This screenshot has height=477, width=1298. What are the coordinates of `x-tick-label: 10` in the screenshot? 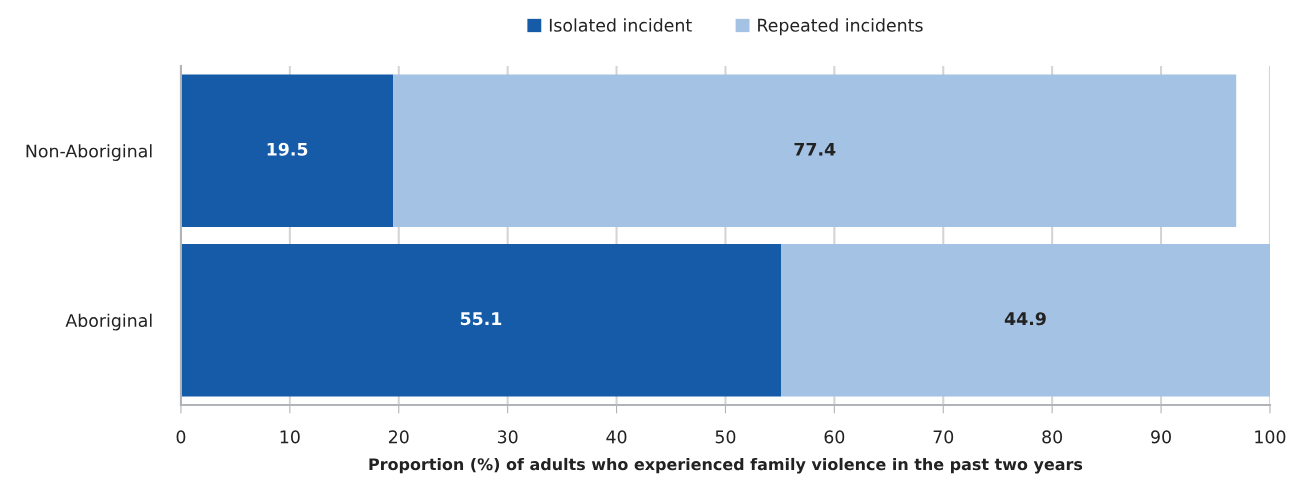 It's located at (290, 437).